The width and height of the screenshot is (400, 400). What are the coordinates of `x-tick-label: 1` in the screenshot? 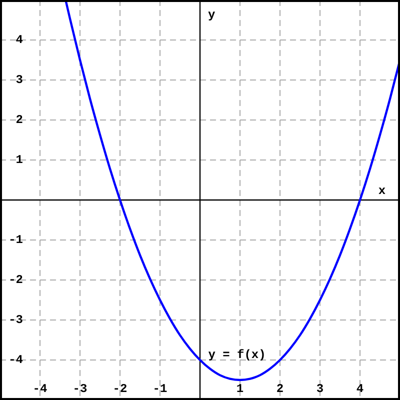 It's located at (240, 389).